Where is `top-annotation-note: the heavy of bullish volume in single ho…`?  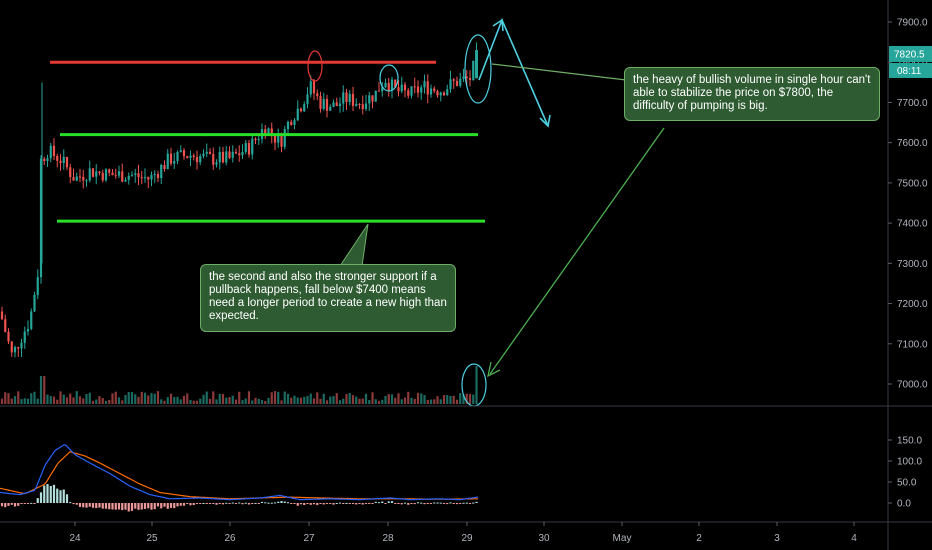
top-annotation-note: the heavy of bullish volume in single ho… is located at coordinates (752, 94).